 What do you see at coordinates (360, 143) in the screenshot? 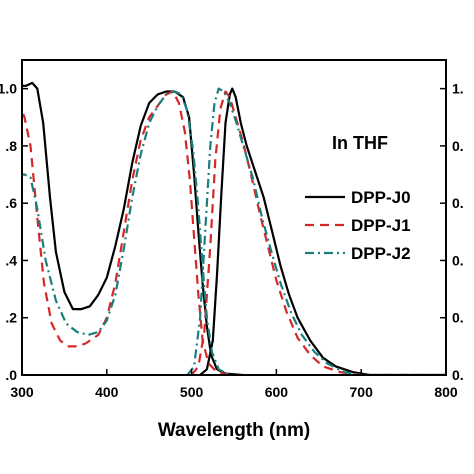
I see `annotation-in-thf: In THF` at bounding box center [360, 143].